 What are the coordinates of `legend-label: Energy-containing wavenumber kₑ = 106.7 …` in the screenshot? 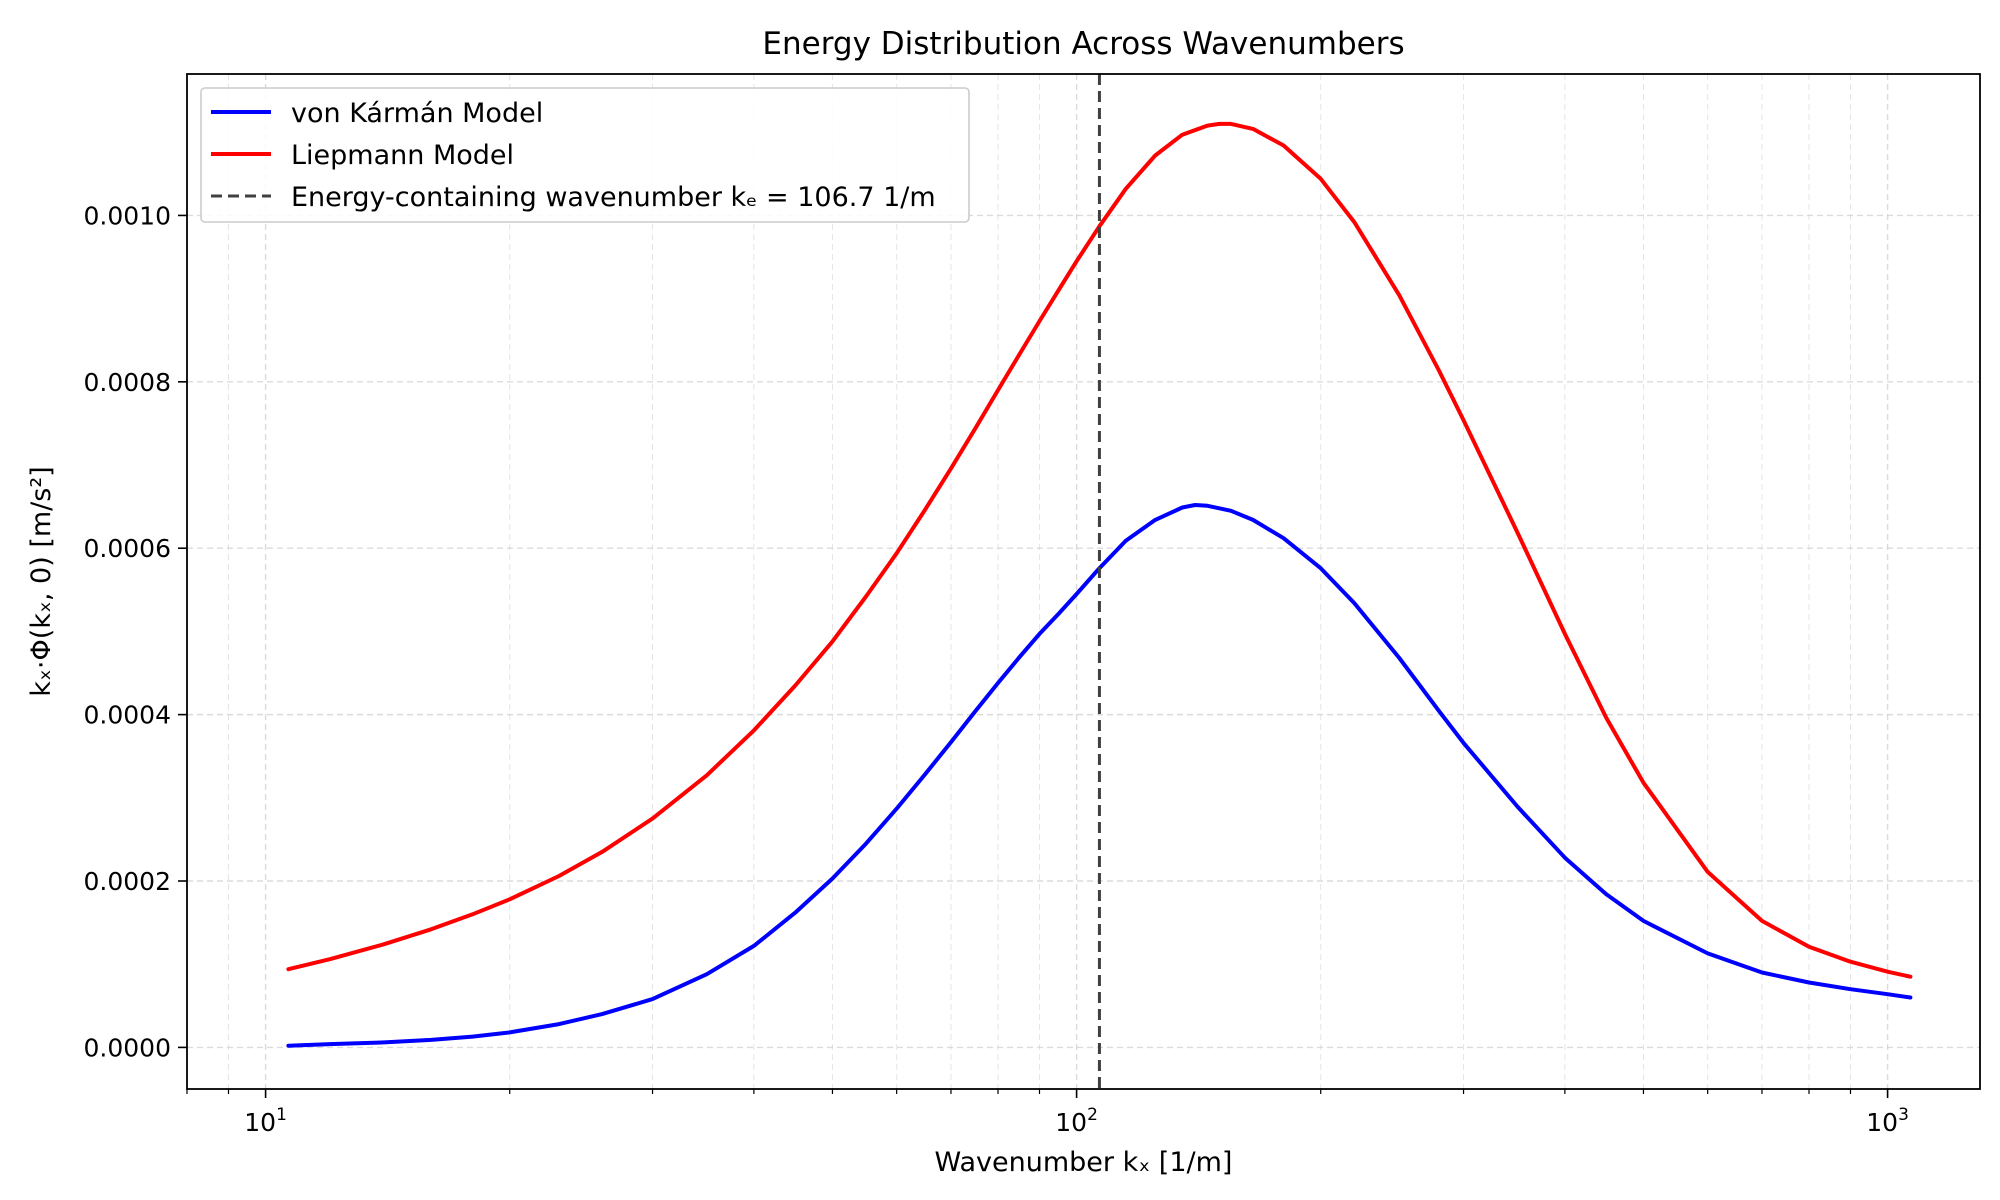 It's located at (613, 197).